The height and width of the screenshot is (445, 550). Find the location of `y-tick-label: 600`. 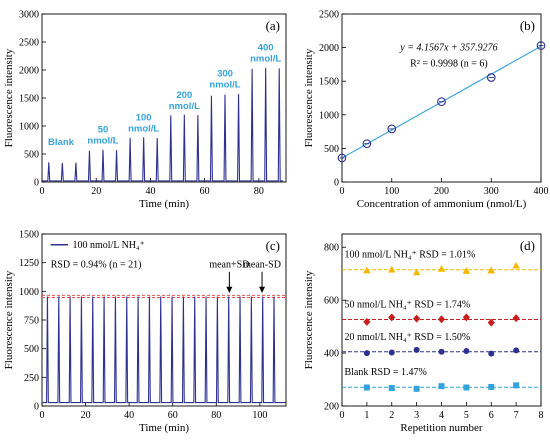

y-tick-label: 600 is located at coordinates (331, 301).